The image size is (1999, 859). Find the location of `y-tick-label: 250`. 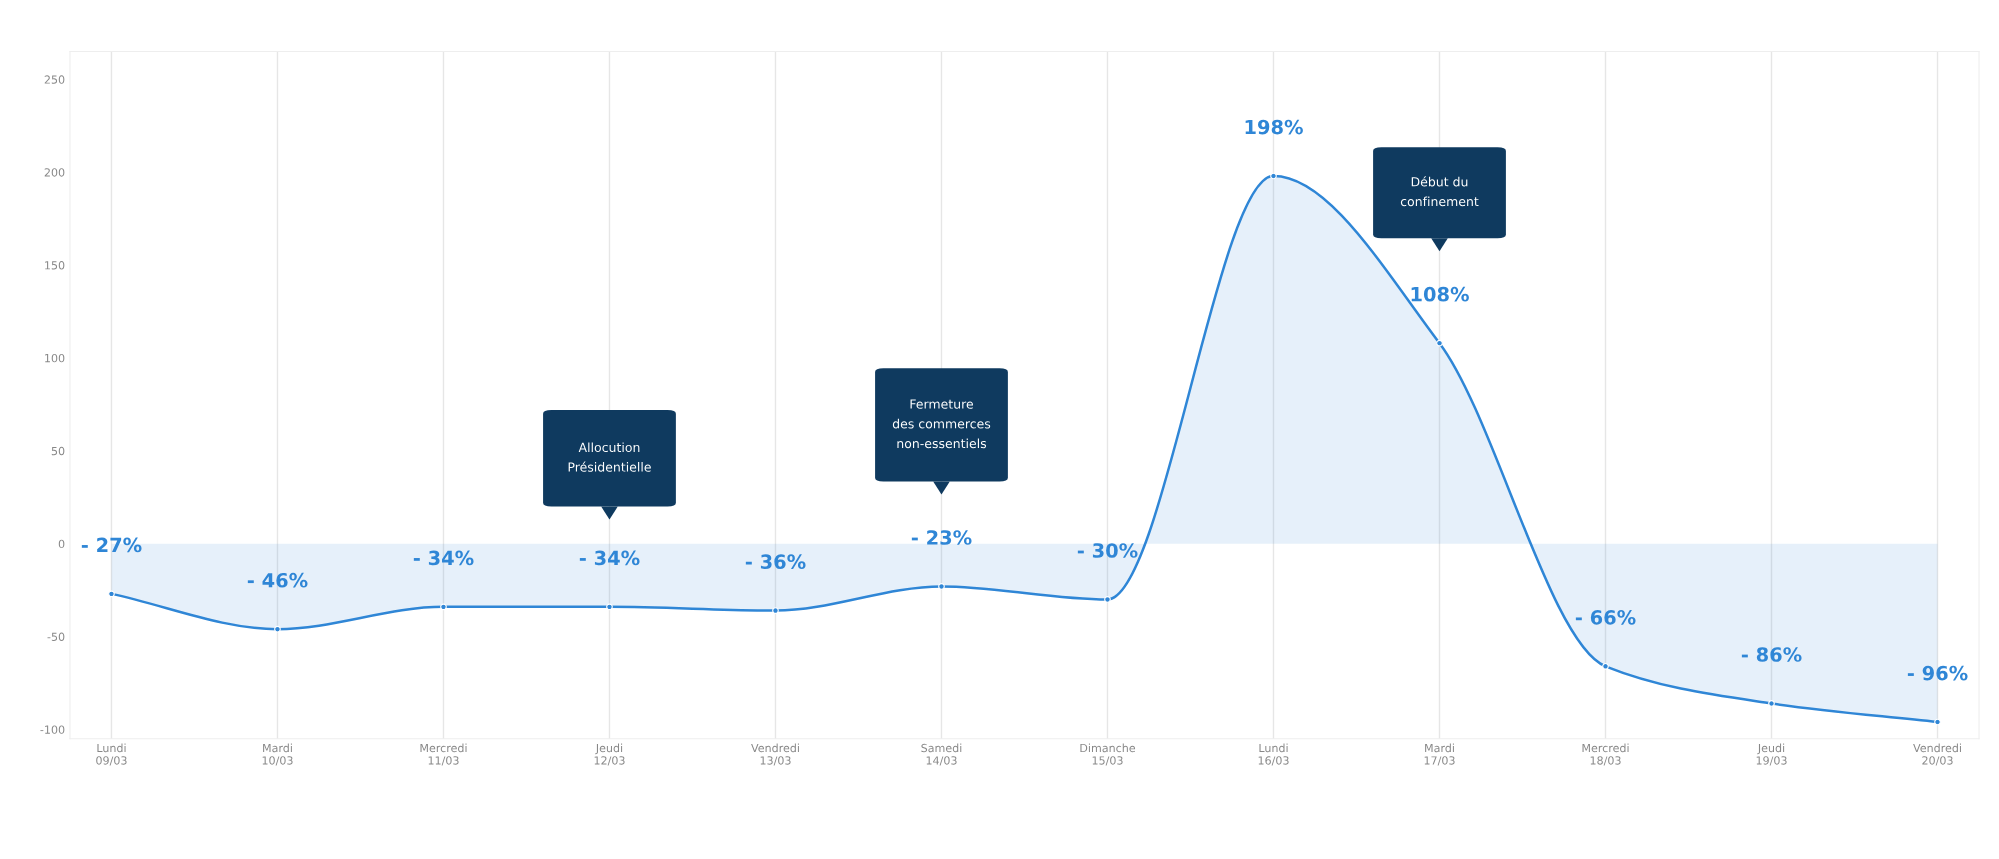

y-tick-label: 250 is located at coordinates (54, 79).